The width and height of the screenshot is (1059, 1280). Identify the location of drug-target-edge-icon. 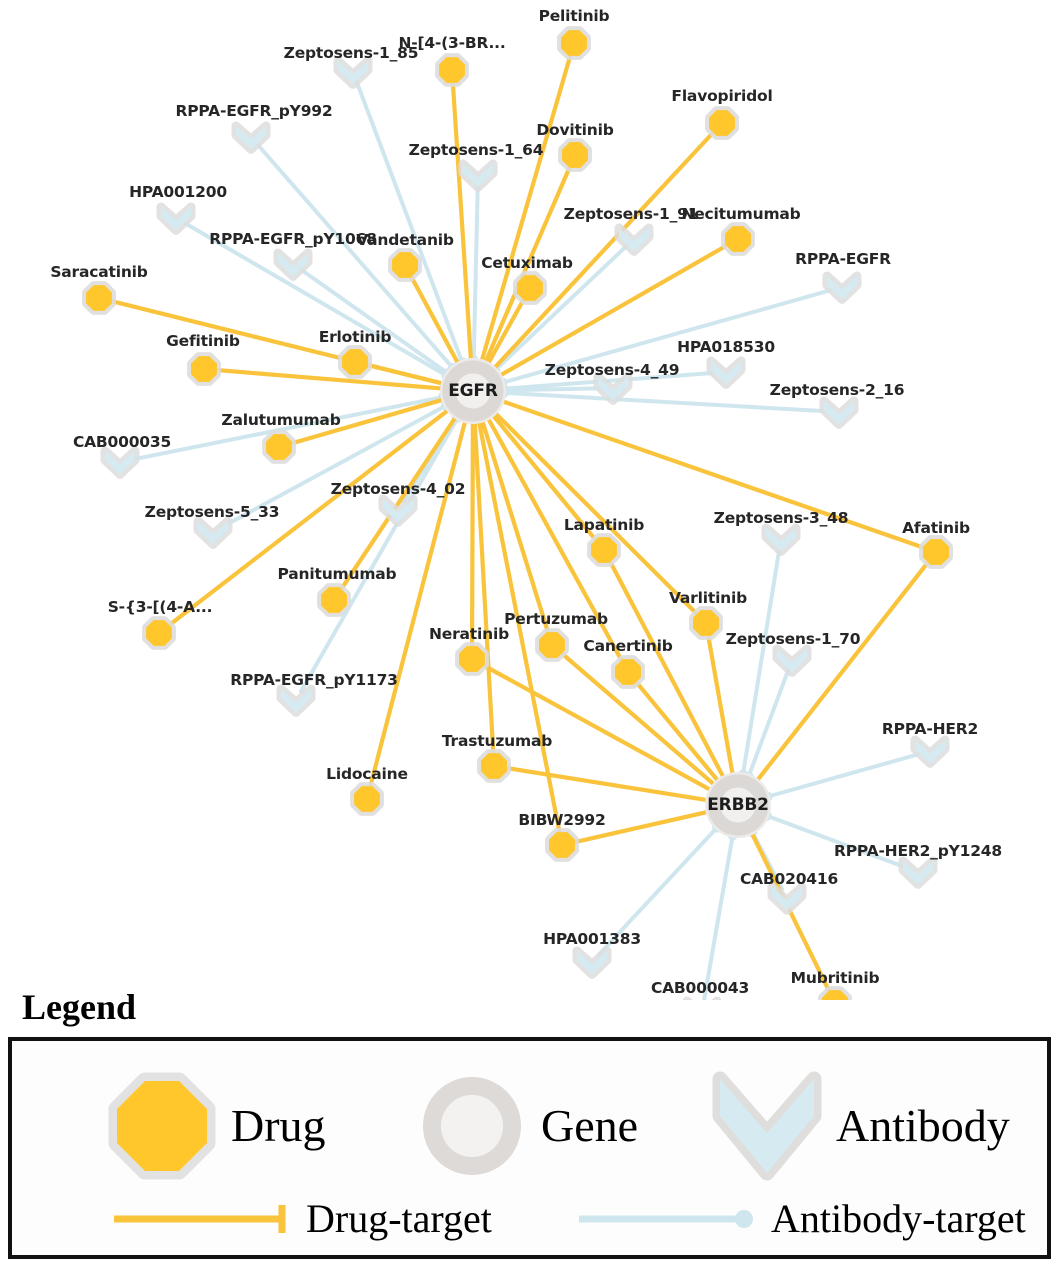
(200, 1219).